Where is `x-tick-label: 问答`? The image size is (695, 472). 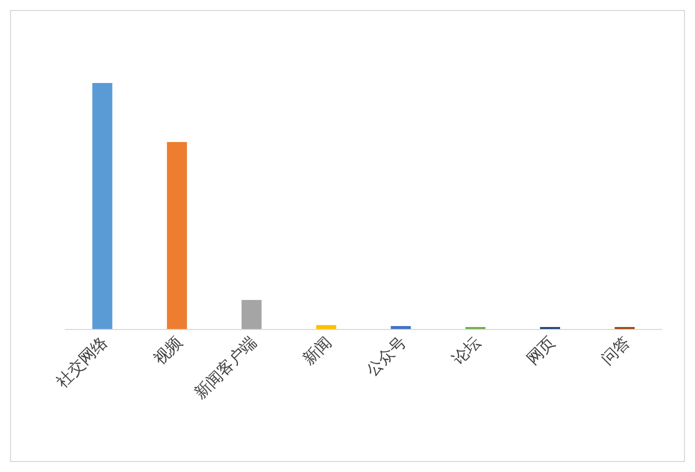 x-tick-label: 问答 is located at coordinates (615, 350).